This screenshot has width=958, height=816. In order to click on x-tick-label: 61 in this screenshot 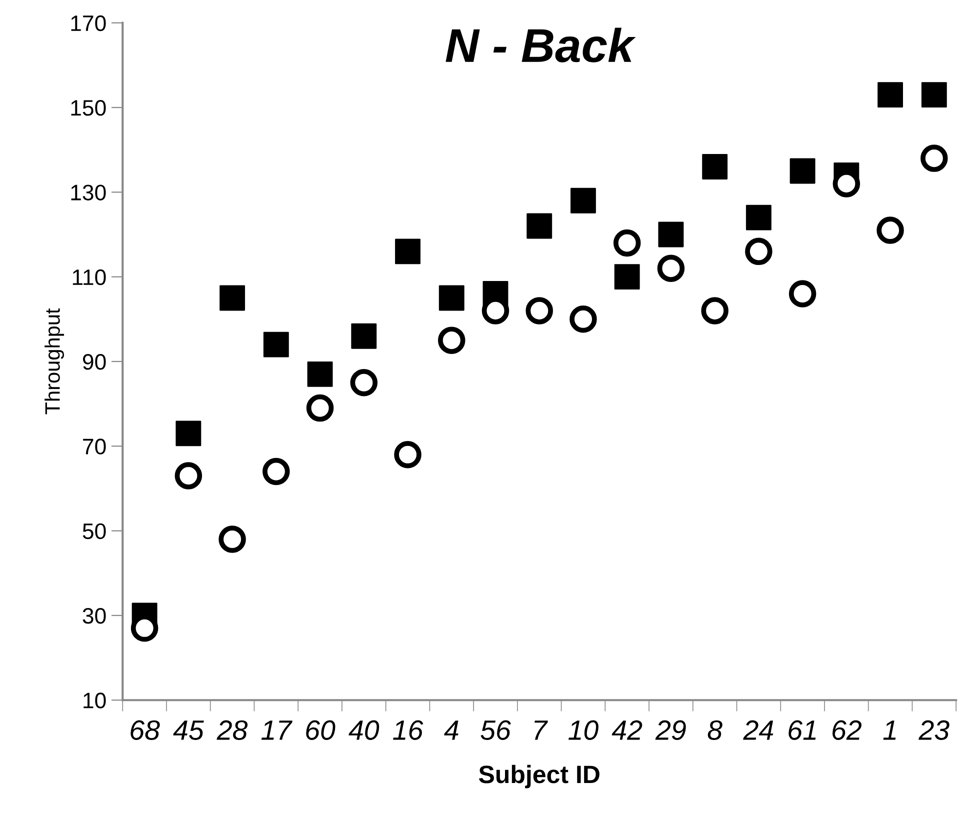, I will do `click(802, 730)`.